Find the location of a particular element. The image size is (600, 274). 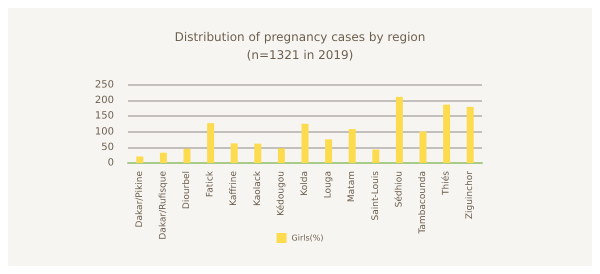

x-tick-label: Fatick is located at coordinates (211, 184).